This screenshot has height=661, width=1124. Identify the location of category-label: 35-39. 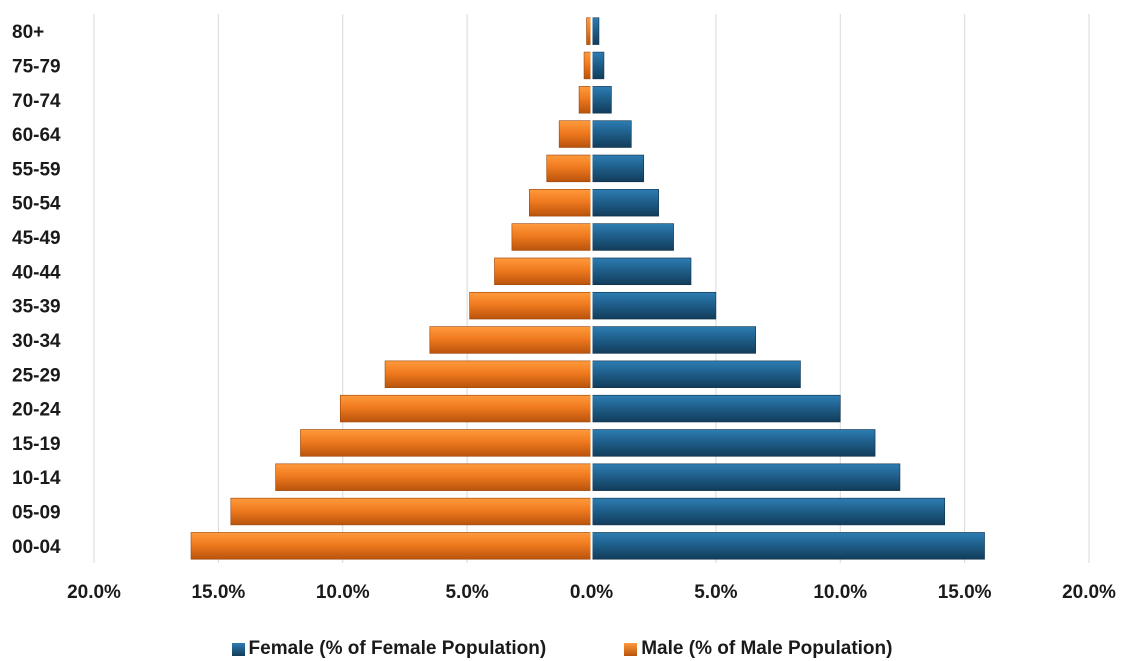
(36, 307).